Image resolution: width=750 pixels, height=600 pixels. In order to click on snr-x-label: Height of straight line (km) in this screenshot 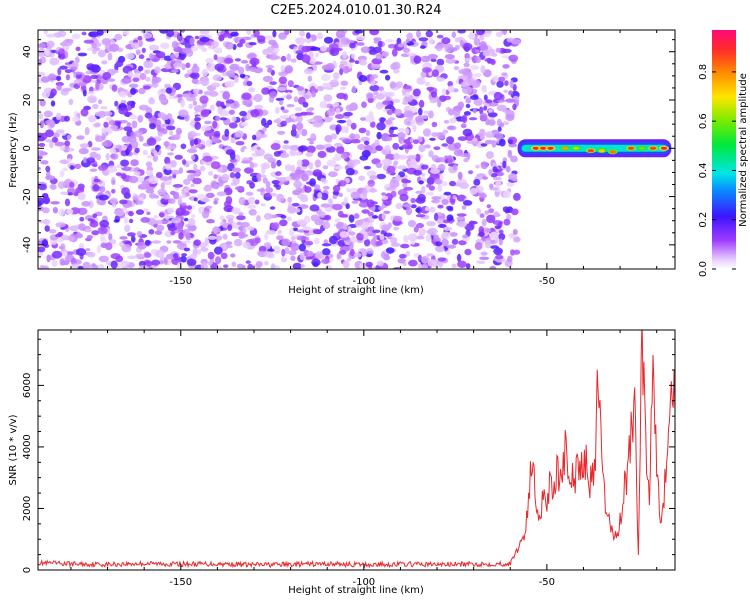, I will do `click(356, 590)`.